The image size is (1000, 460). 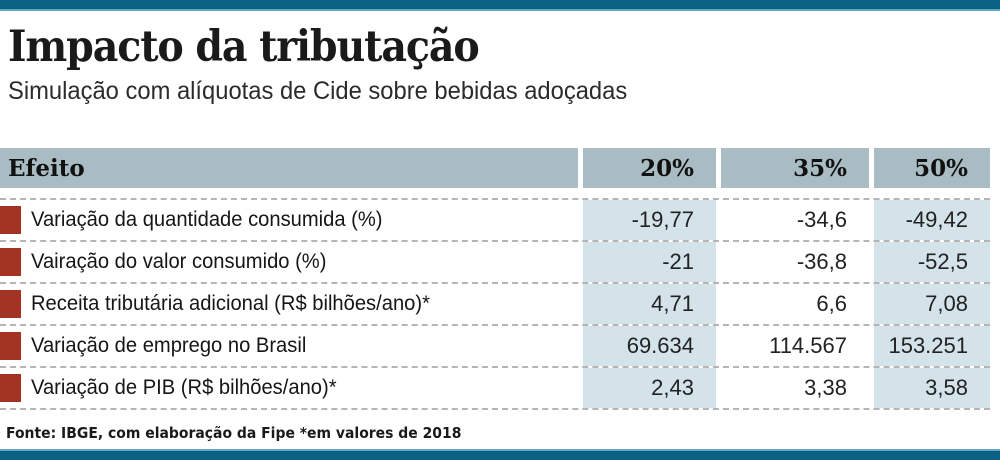 What do you see at coordinates (649, 262) in the screenshot?
I see `cell-20: -21` at bounding box center [649, 262].